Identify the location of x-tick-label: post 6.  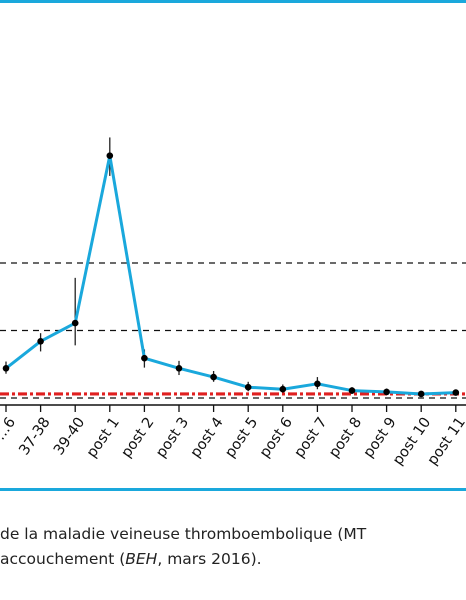
(276, 438).